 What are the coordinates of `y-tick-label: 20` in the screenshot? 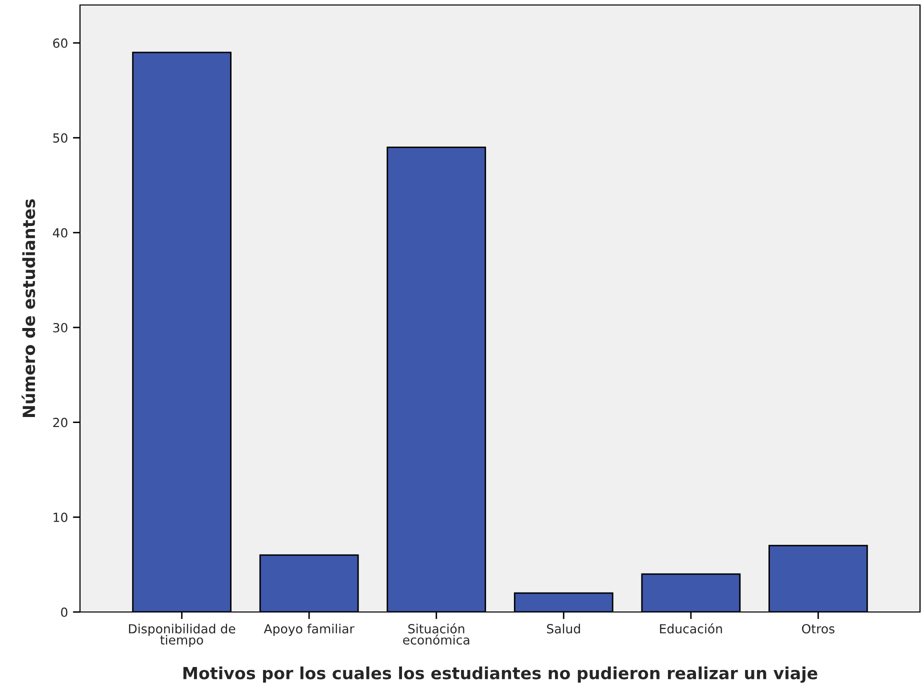 It's located at (60, 423).